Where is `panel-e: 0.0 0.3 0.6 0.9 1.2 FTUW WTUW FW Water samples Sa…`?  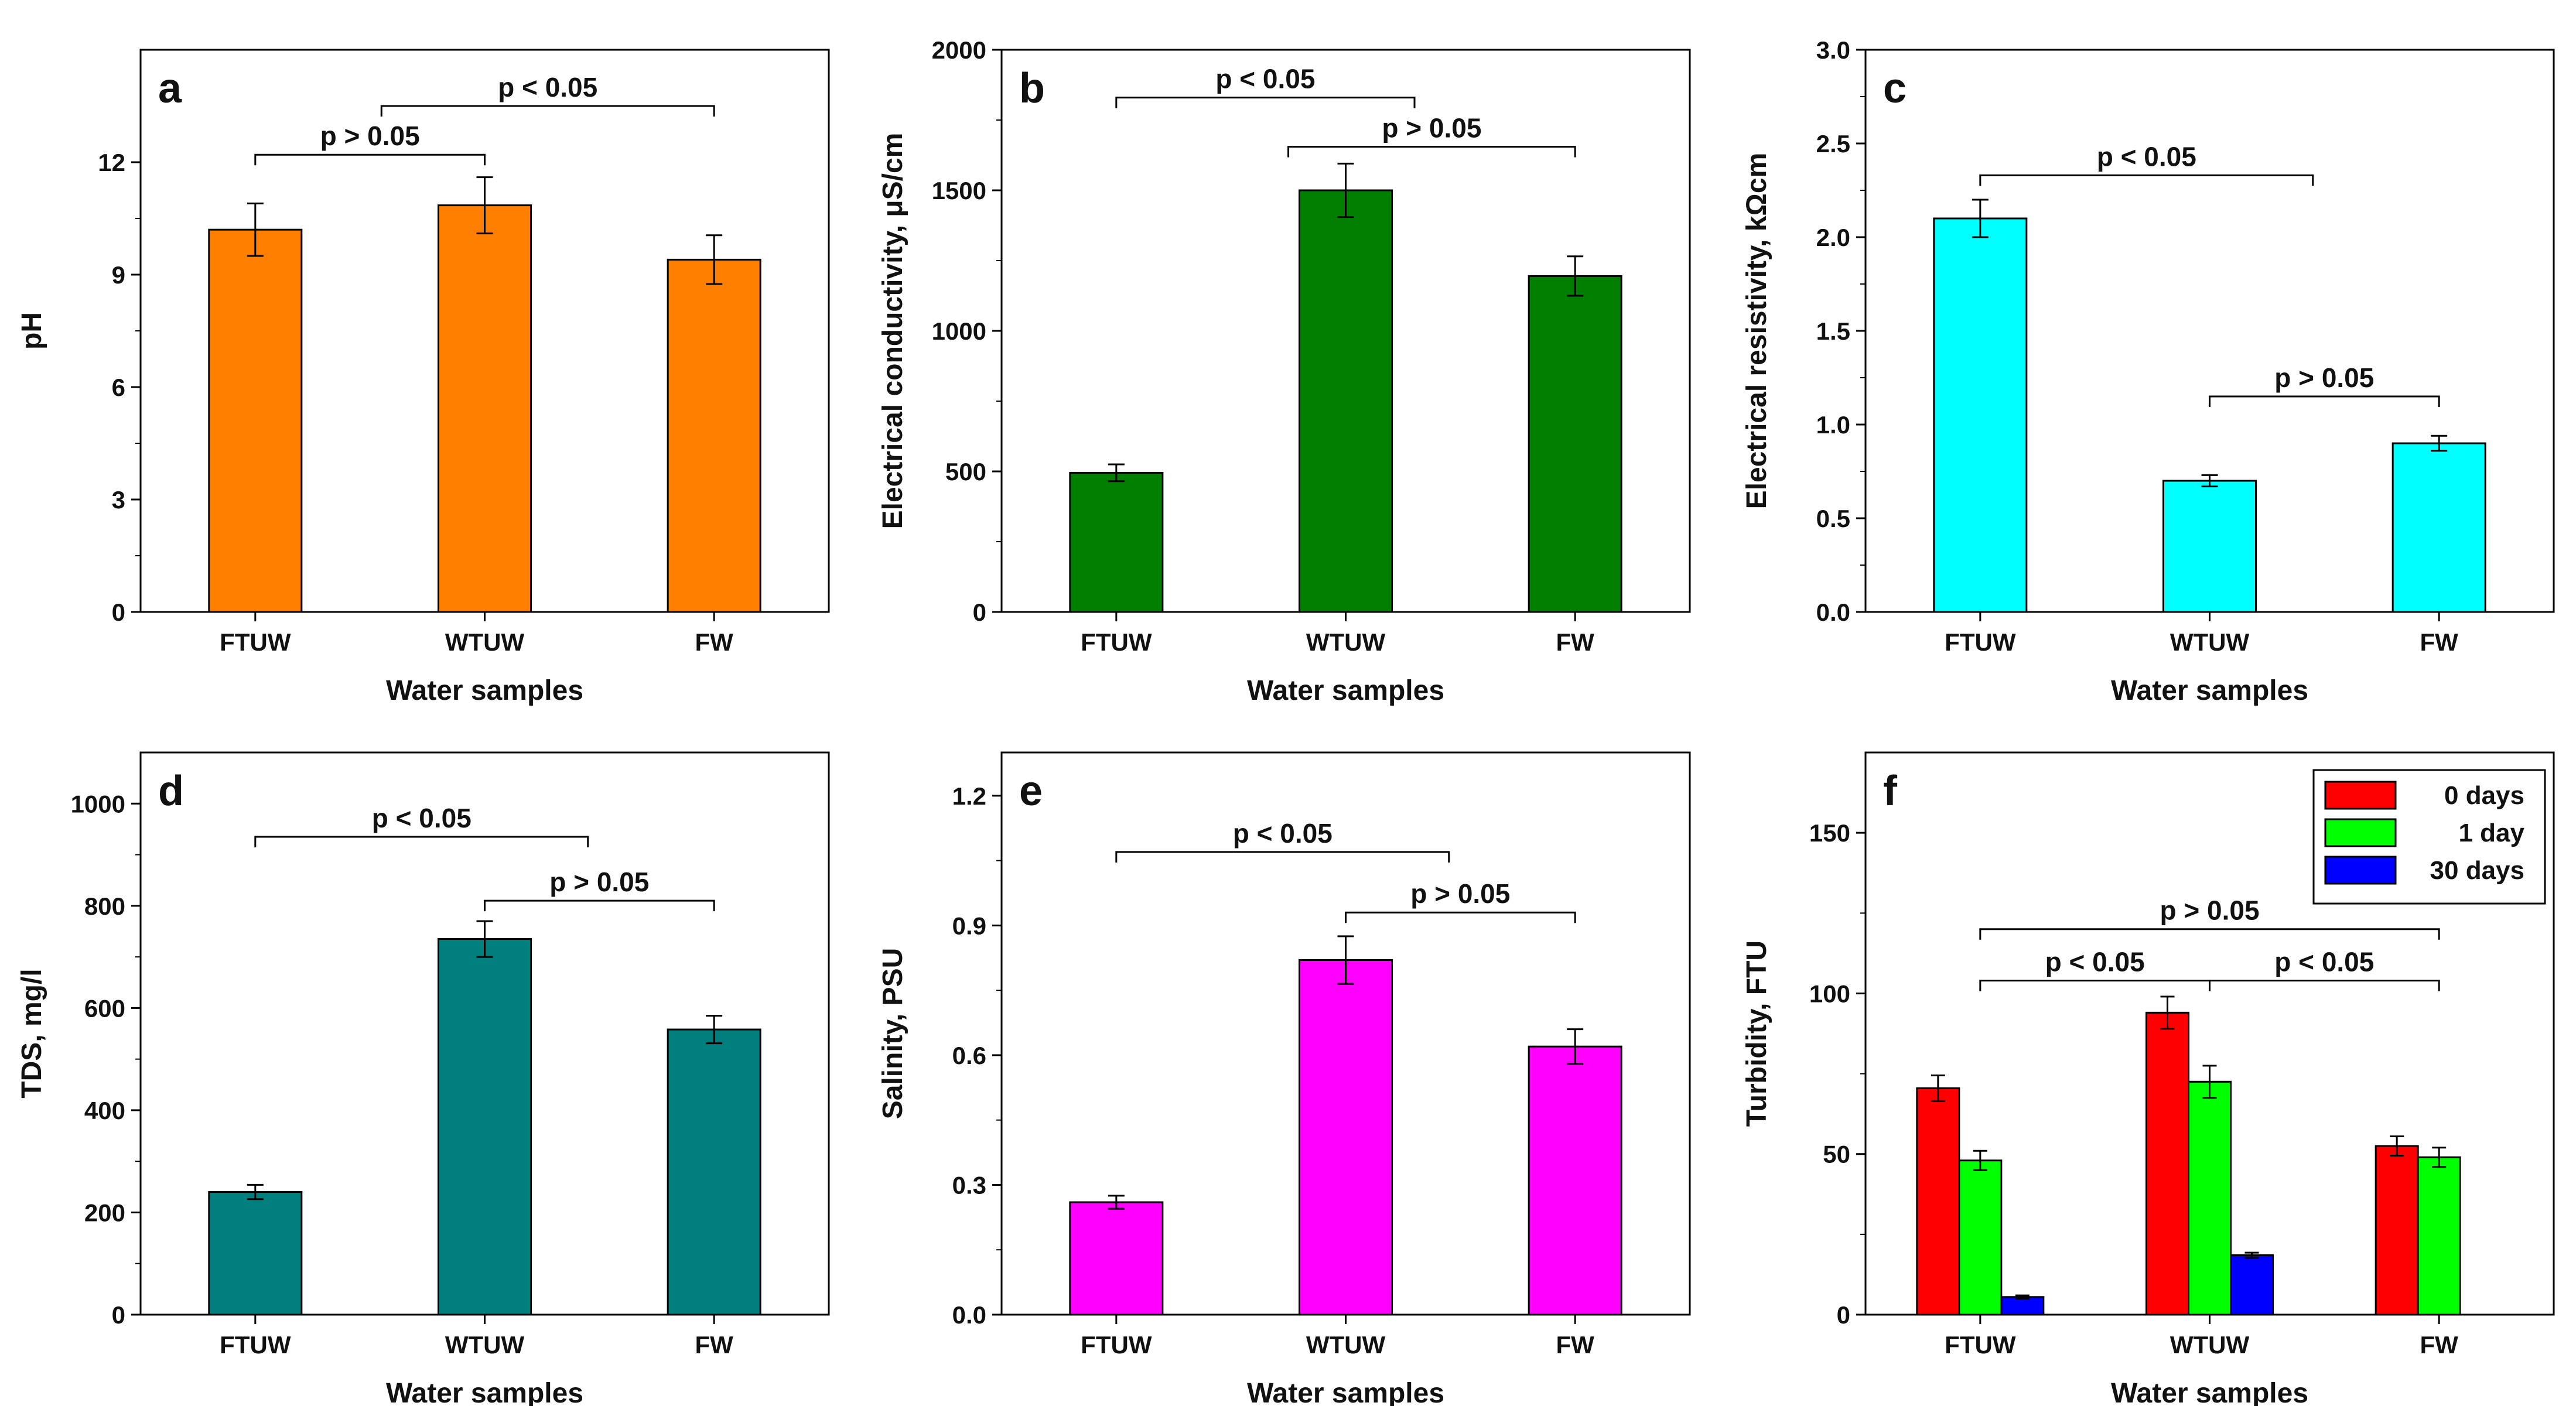
panel-e: 0.0 0.3 0.6 0.9 1.2 FTUW WTUW FW Water samples Sa… is located at coordinates (1284, 1078).